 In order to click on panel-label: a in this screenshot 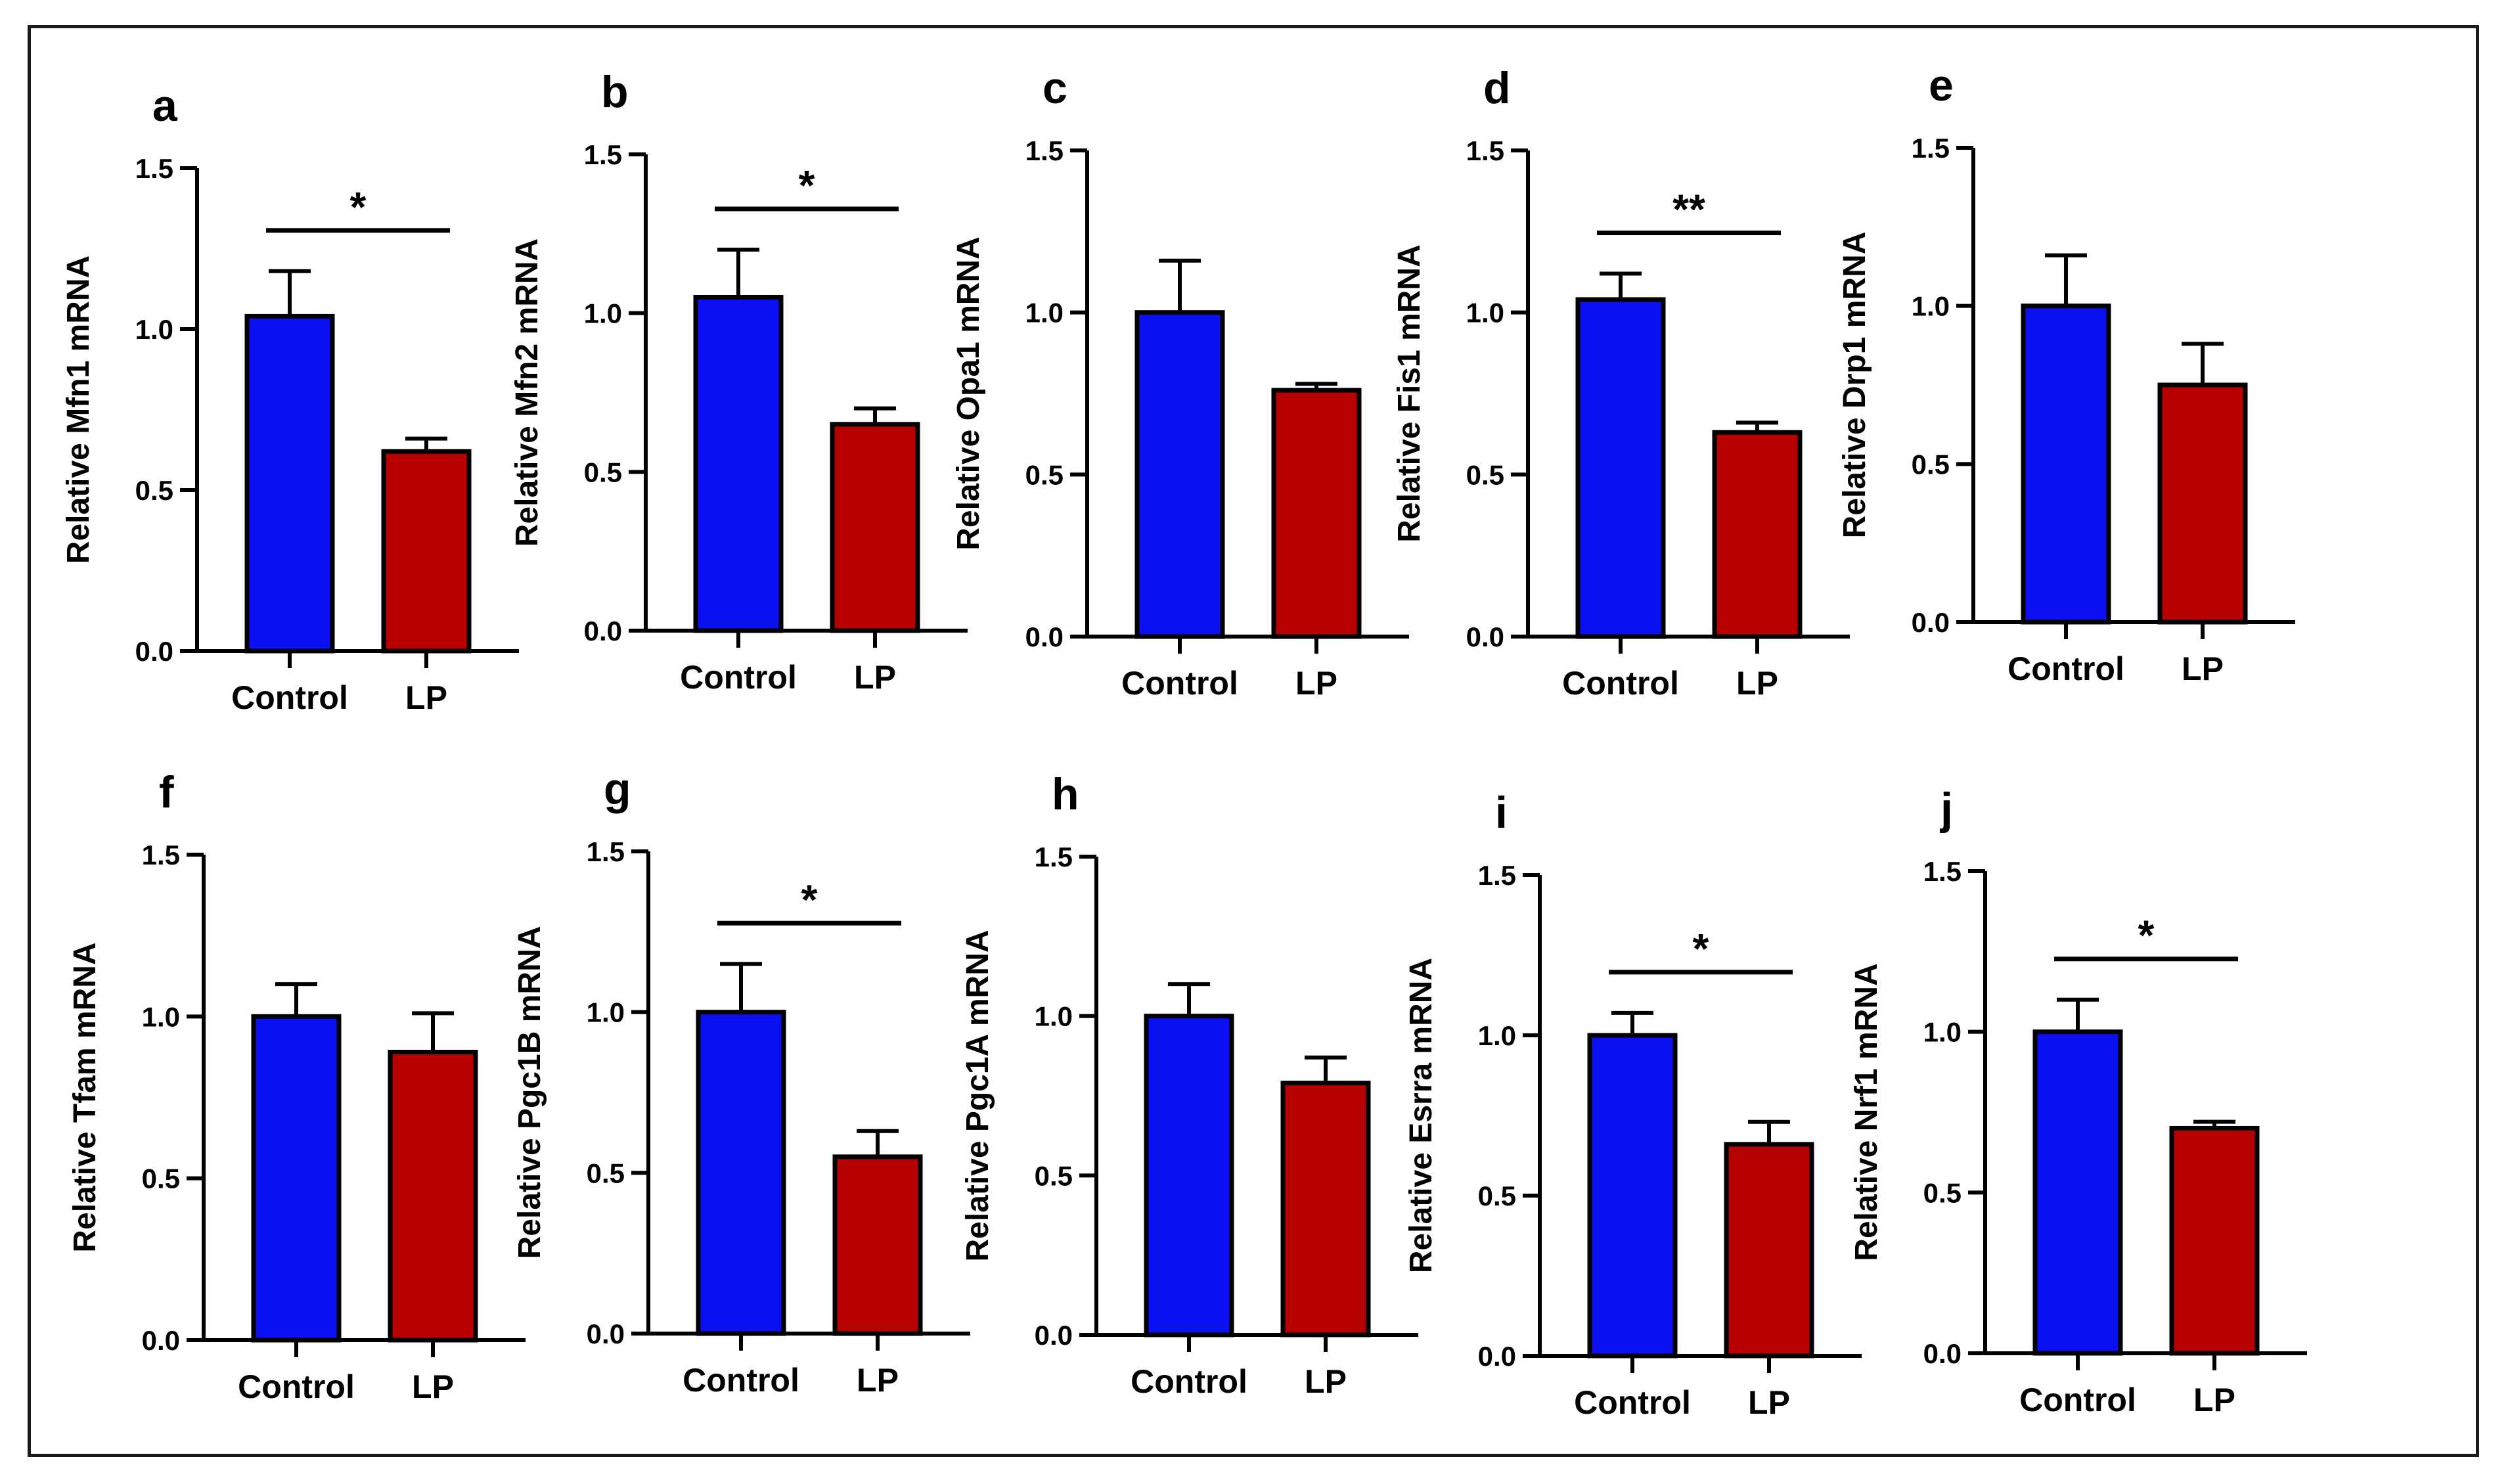, I will do `click(165, 106)`.